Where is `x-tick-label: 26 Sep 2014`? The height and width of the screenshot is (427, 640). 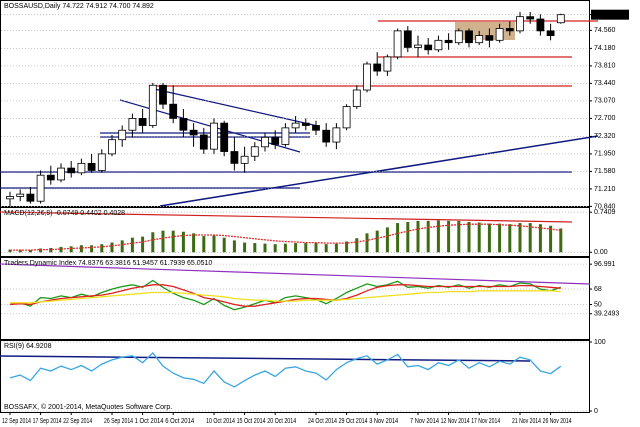 x-tick-label: 26 Sep 2014 is located at coordinates (118, 421).